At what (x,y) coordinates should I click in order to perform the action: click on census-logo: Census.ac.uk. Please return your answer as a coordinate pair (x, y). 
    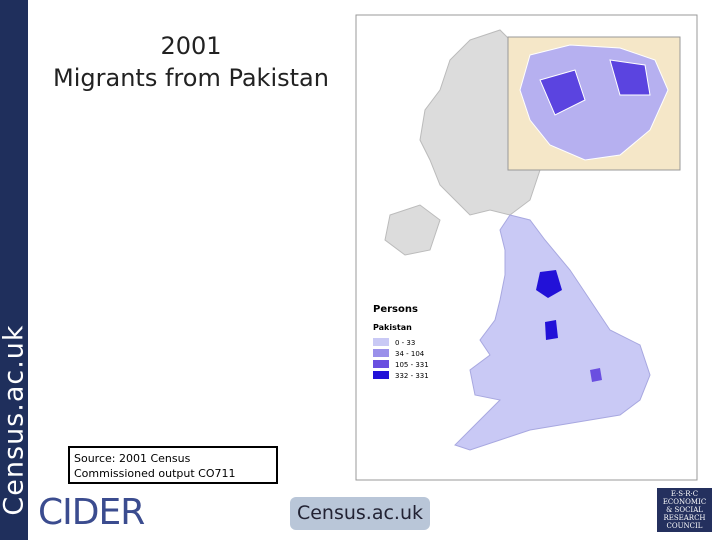
    Looking at the image, I should click on (360, 513).